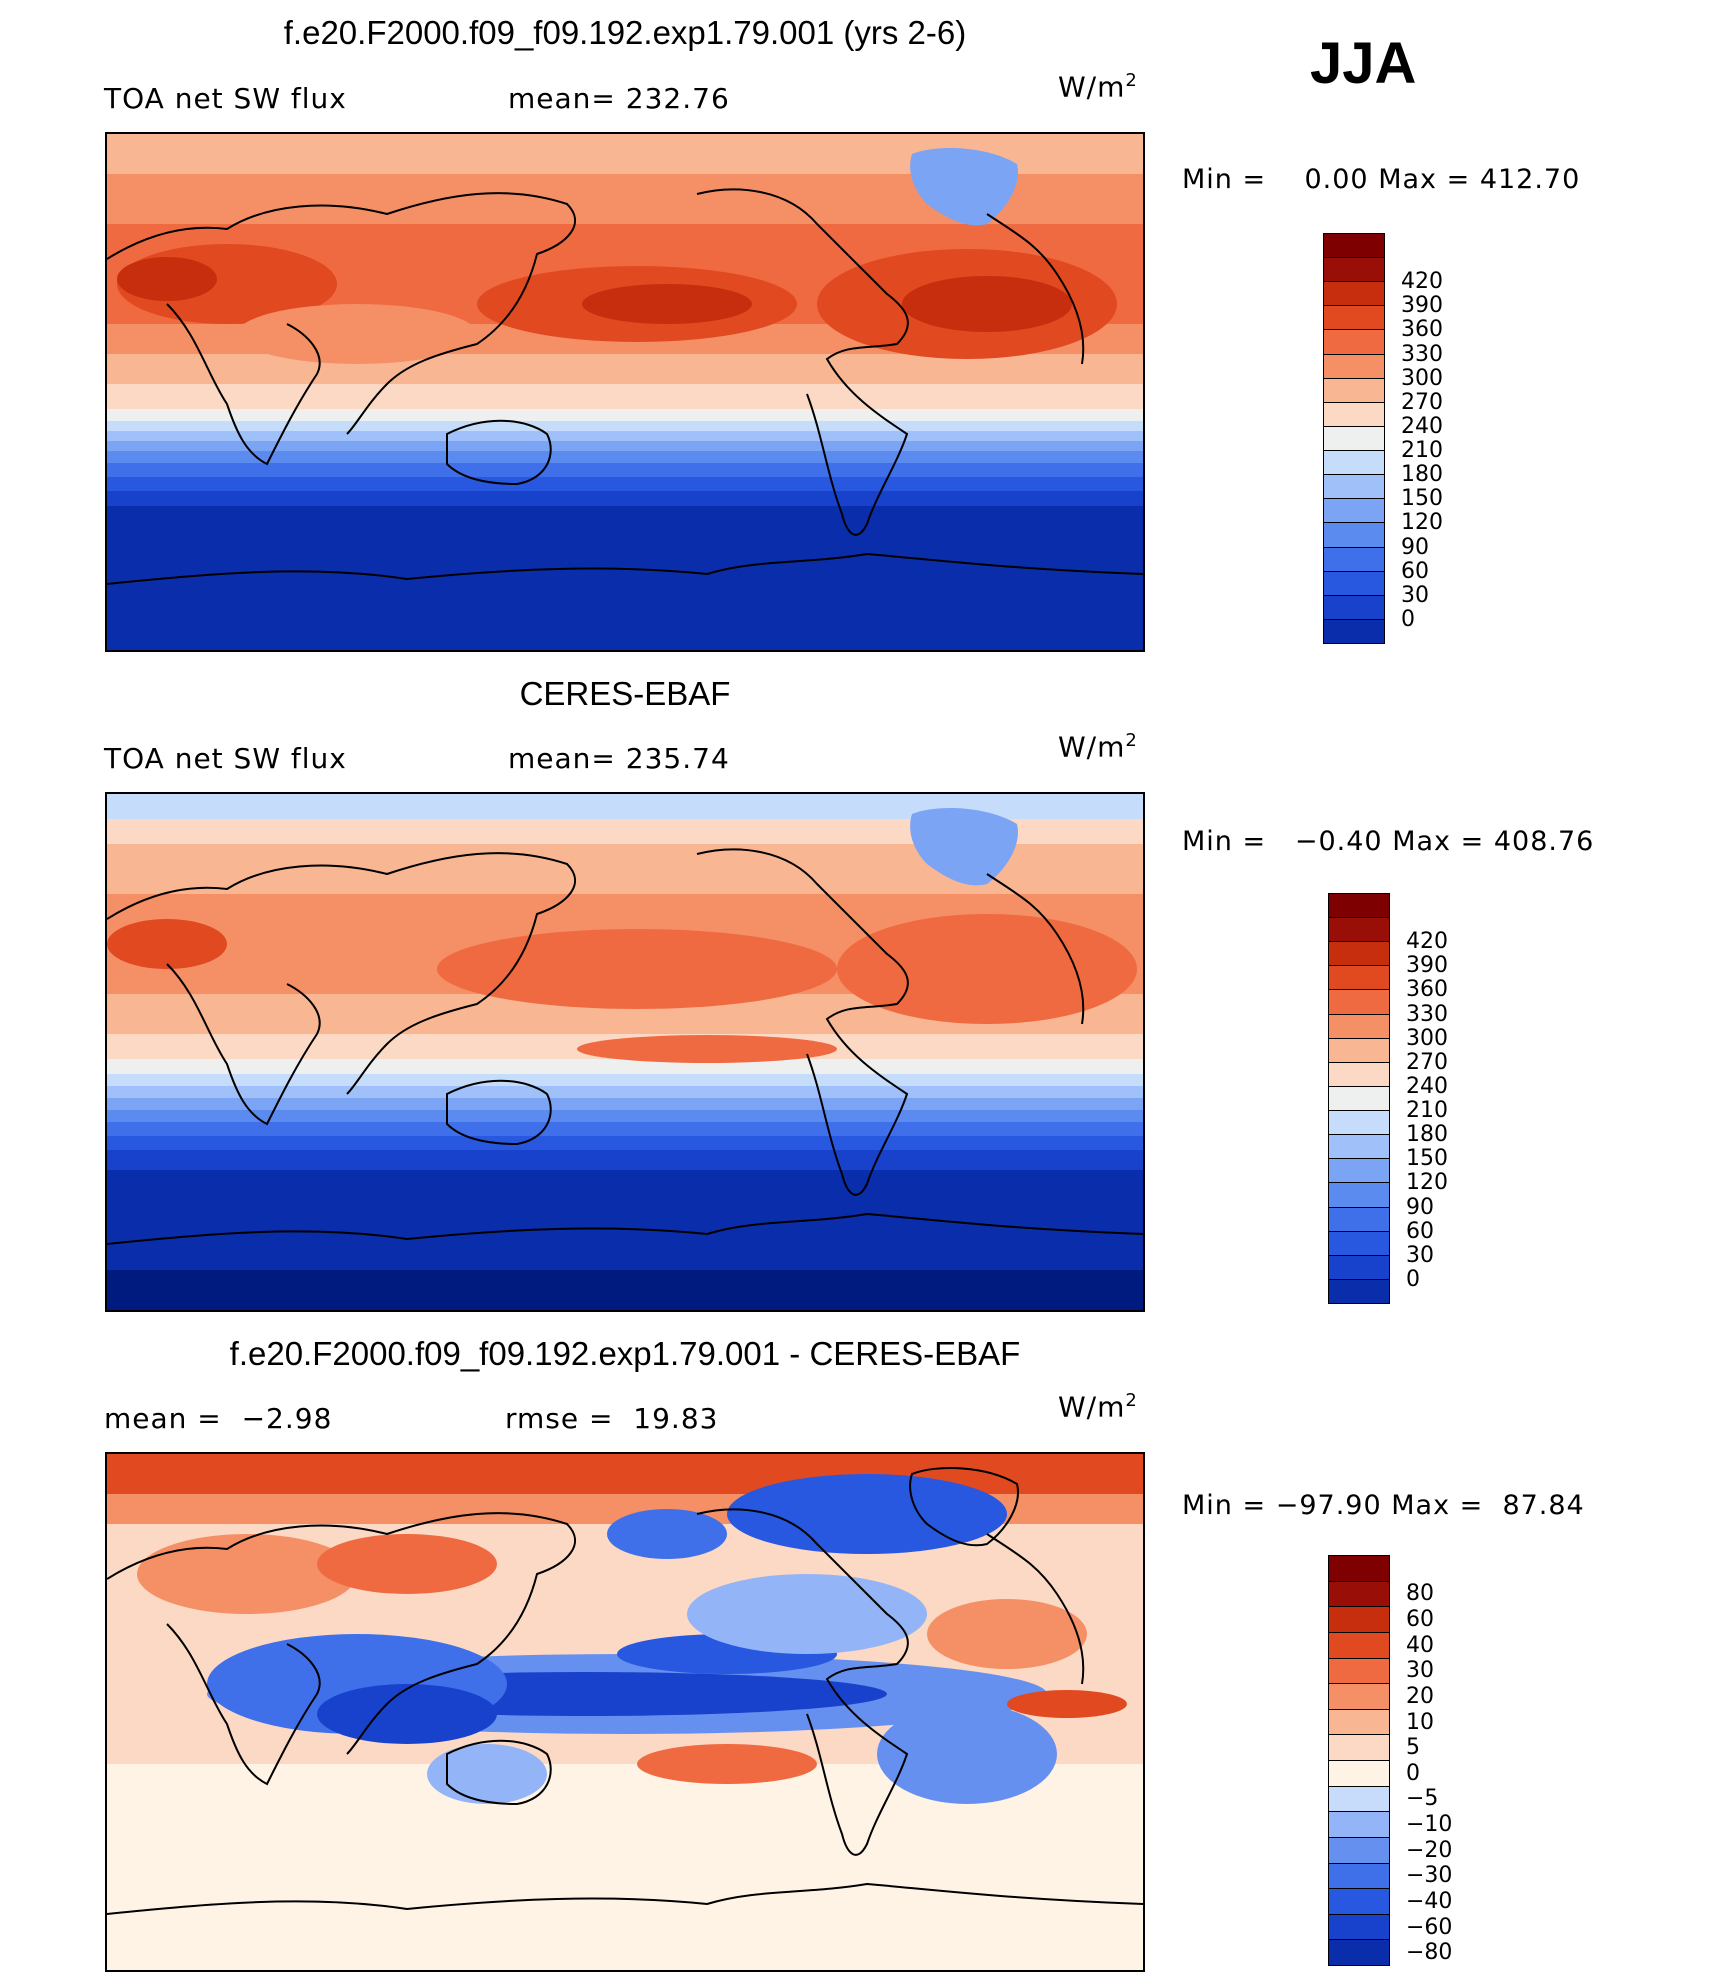  What do you see at coordinates (1427, 990) in the screenshot?
I see `colorbar-label: 360` at bounding box center [1427, 990].